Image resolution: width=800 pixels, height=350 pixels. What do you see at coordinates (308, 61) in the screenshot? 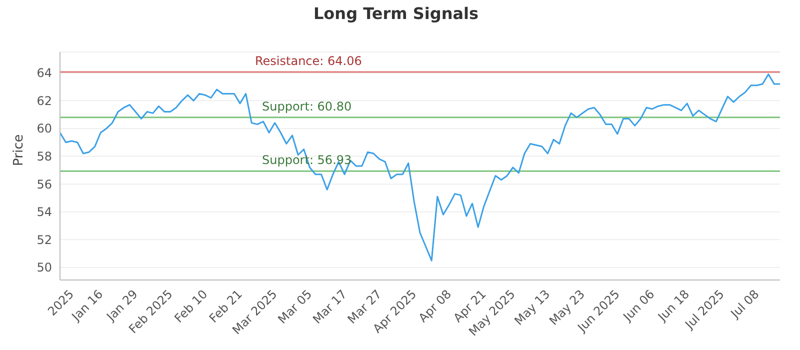
I see `ref-line-label: Resistance: 64.06` at bounding box center [308, 61].